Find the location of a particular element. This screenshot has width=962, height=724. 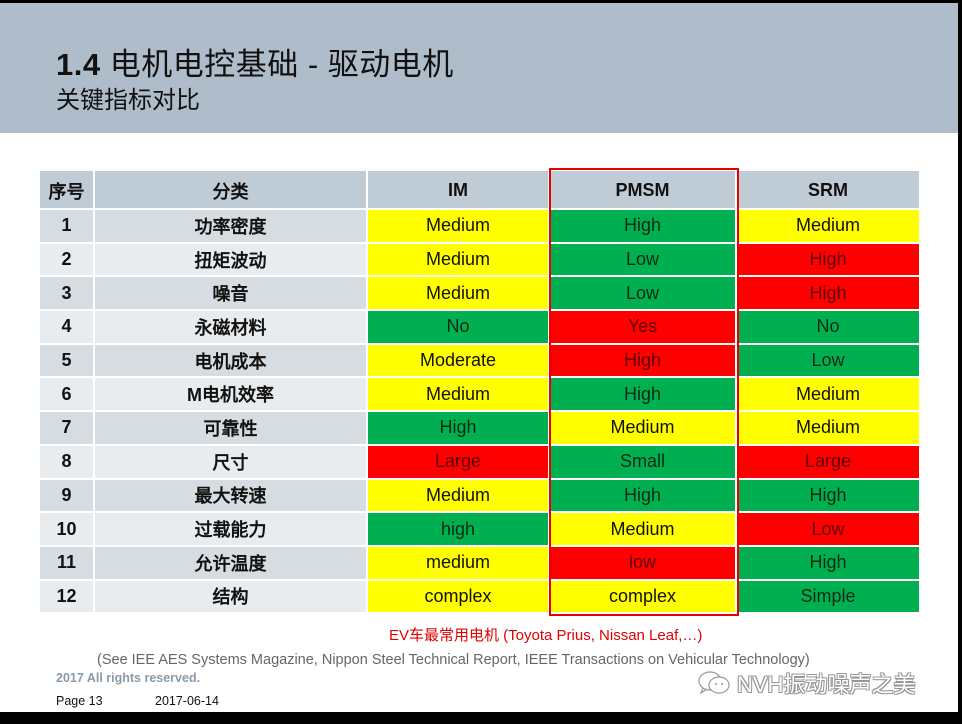

cell-srm: Large is located at coordinates (829, 462).